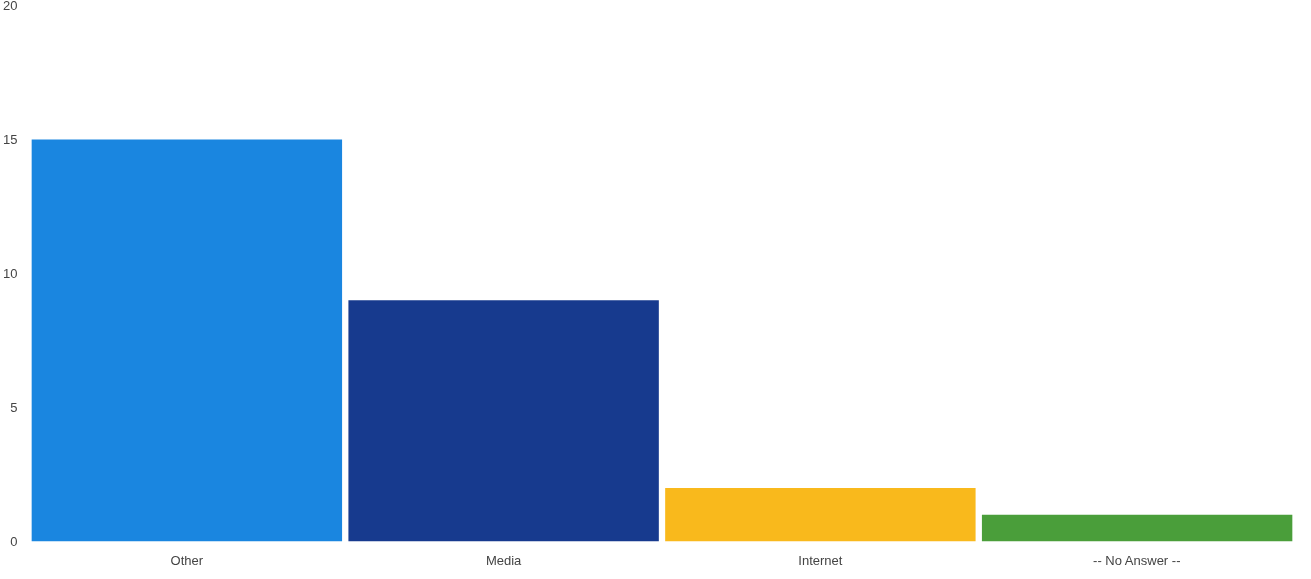 The height and width of the screenshot is (579, 1311). Describe the element at coordinates (14, 541) in the screenshot. I see `y-tick-label: 0` at that location.